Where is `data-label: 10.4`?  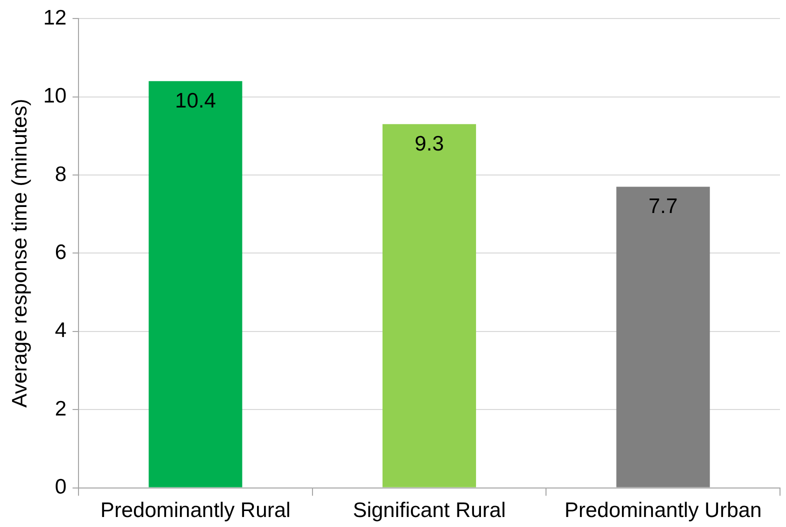 data-label: 10.4 is located at coordinates (195, 100).